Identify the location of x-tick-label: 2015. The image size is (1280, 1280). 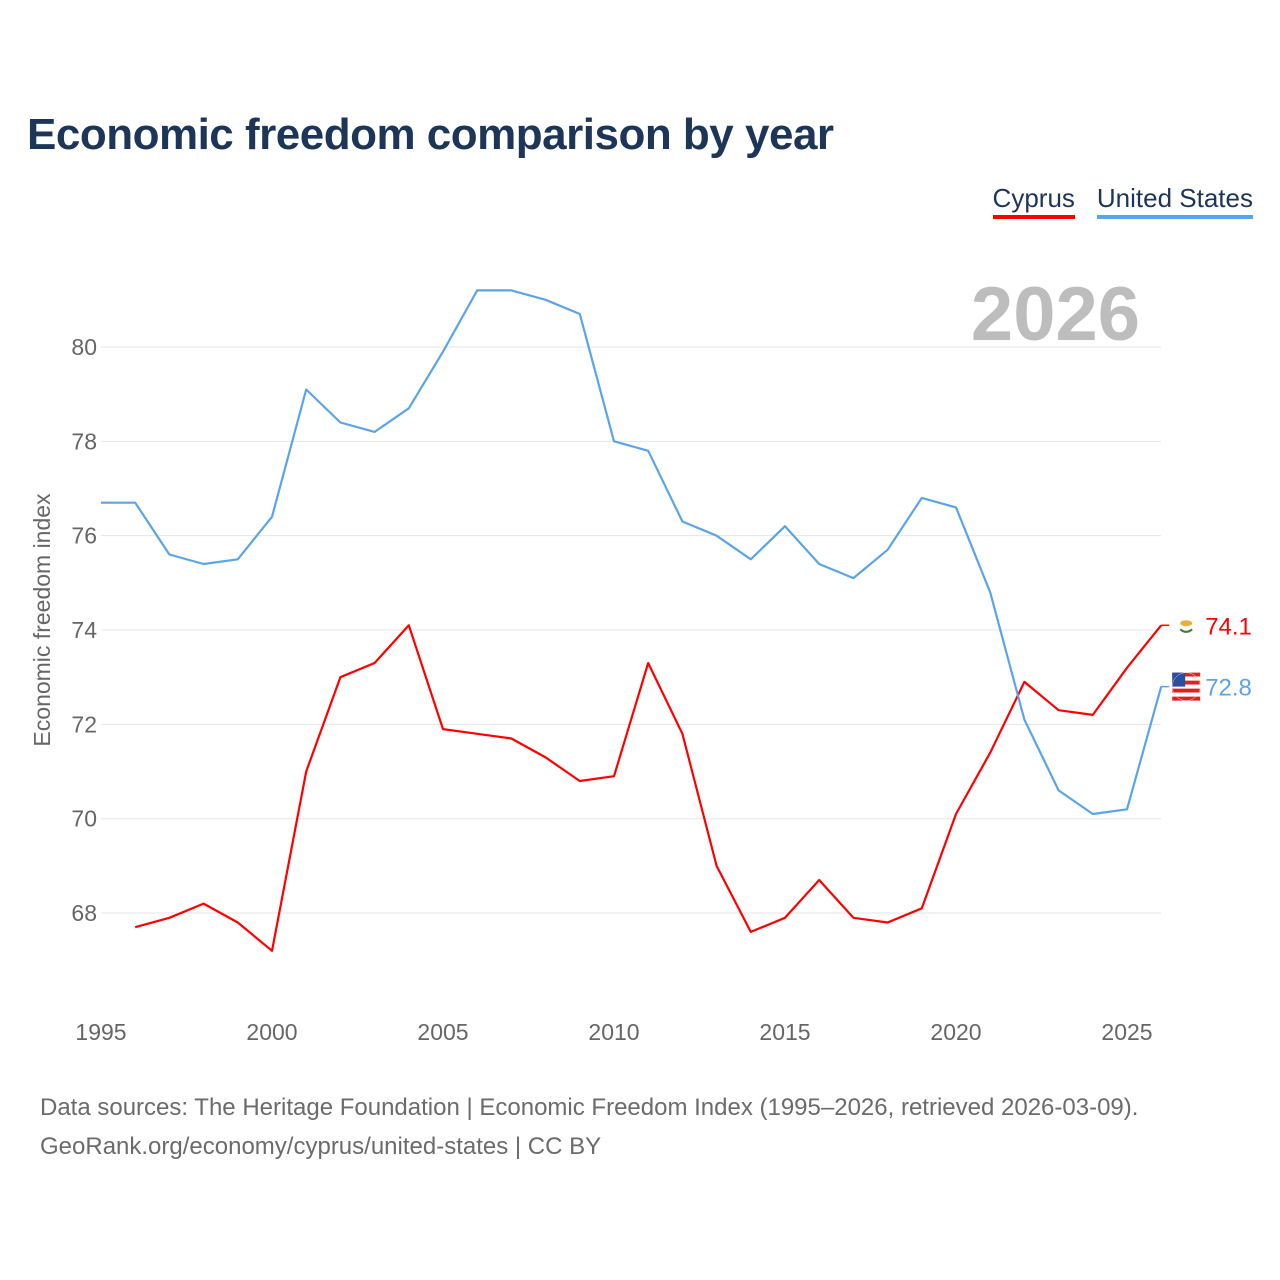
(784, 1032).